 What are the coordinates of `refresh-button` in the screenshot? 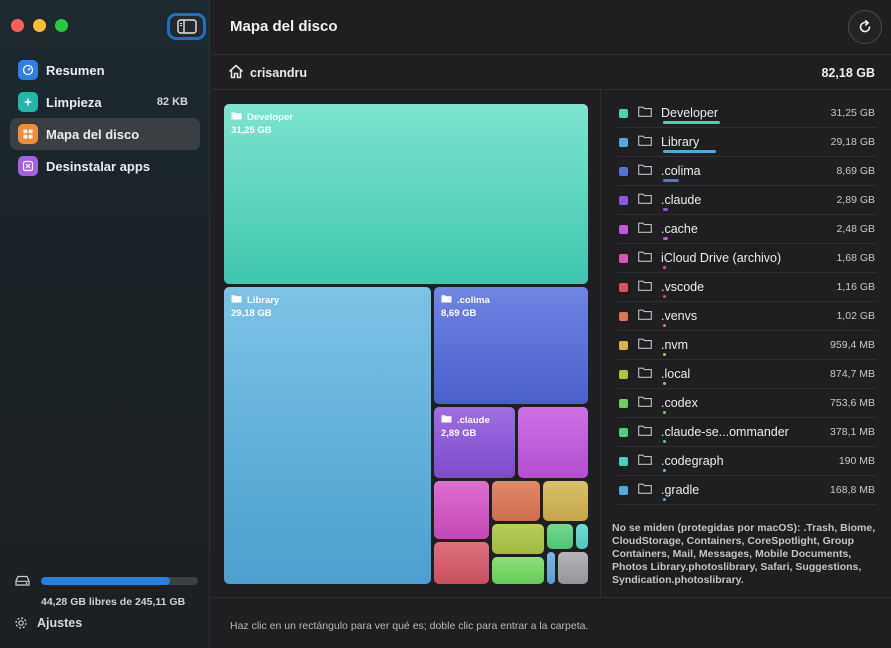 It's located at (865, 27).